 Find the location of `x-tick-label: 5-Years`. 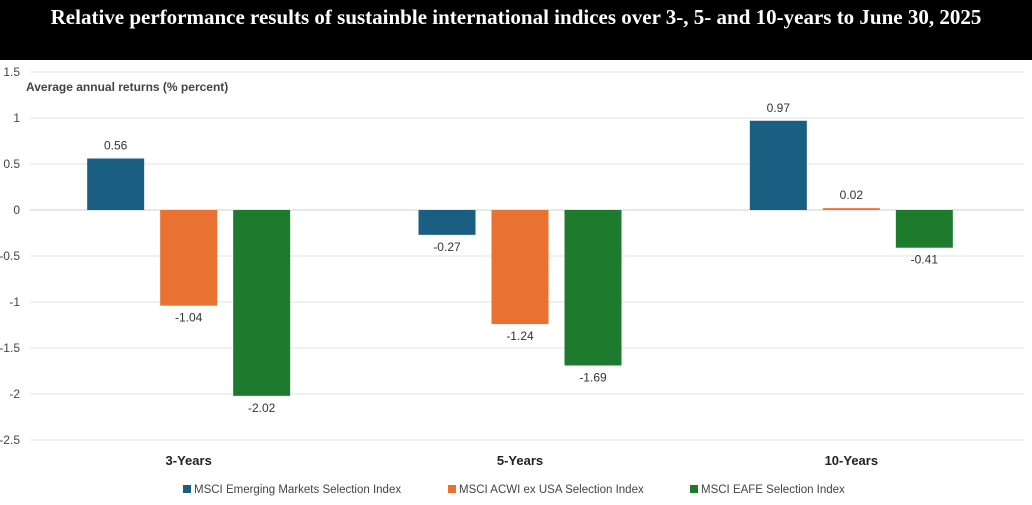

x-tick-label: 5-Years is located at coordinates (520, 460).